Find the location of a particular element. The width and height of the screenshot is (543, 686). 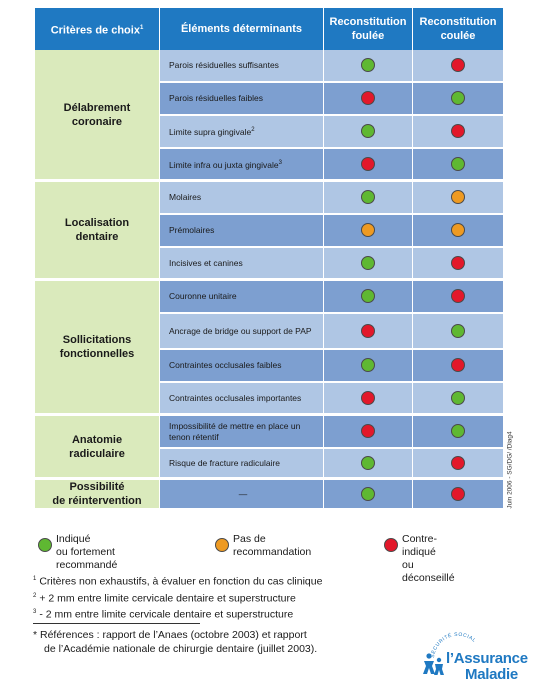

element-cell: Ancrage de bridge ou support de PAP is located at coordinates (242, 332).